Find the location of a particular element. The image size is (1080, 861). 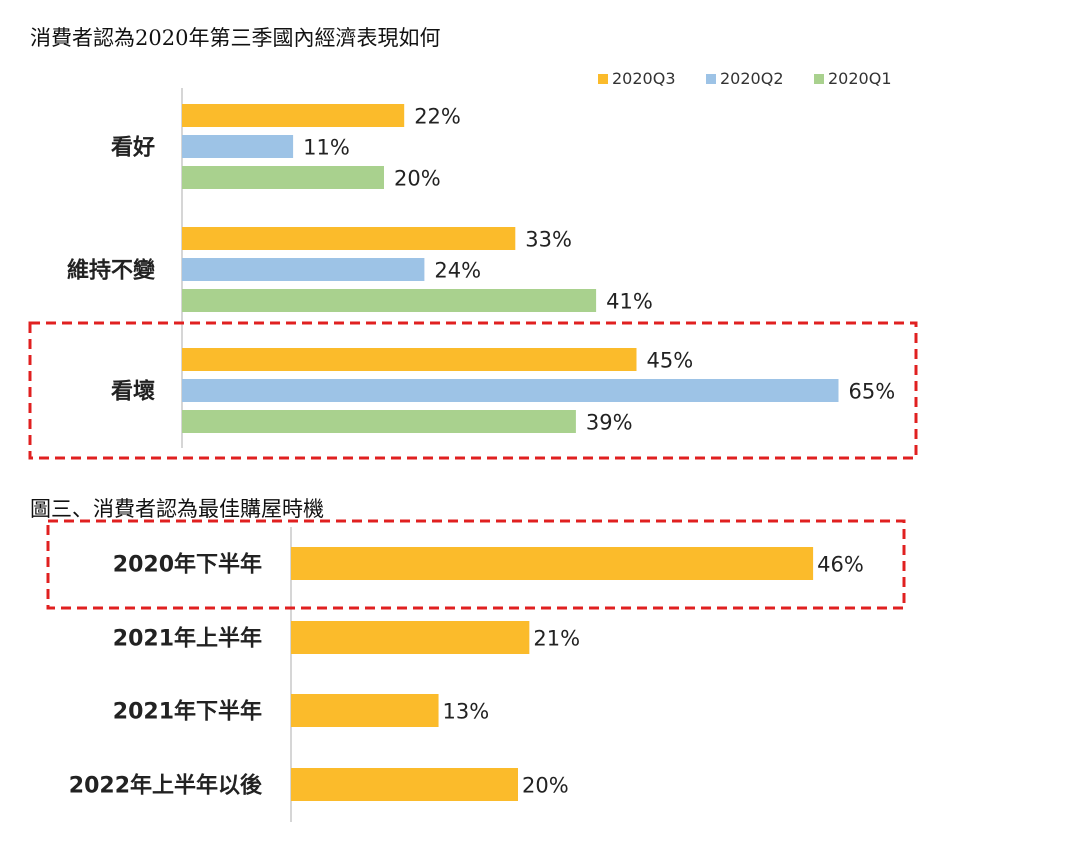

chart2-category-label: 2021年上半年 is located at coordinates (187, 639).